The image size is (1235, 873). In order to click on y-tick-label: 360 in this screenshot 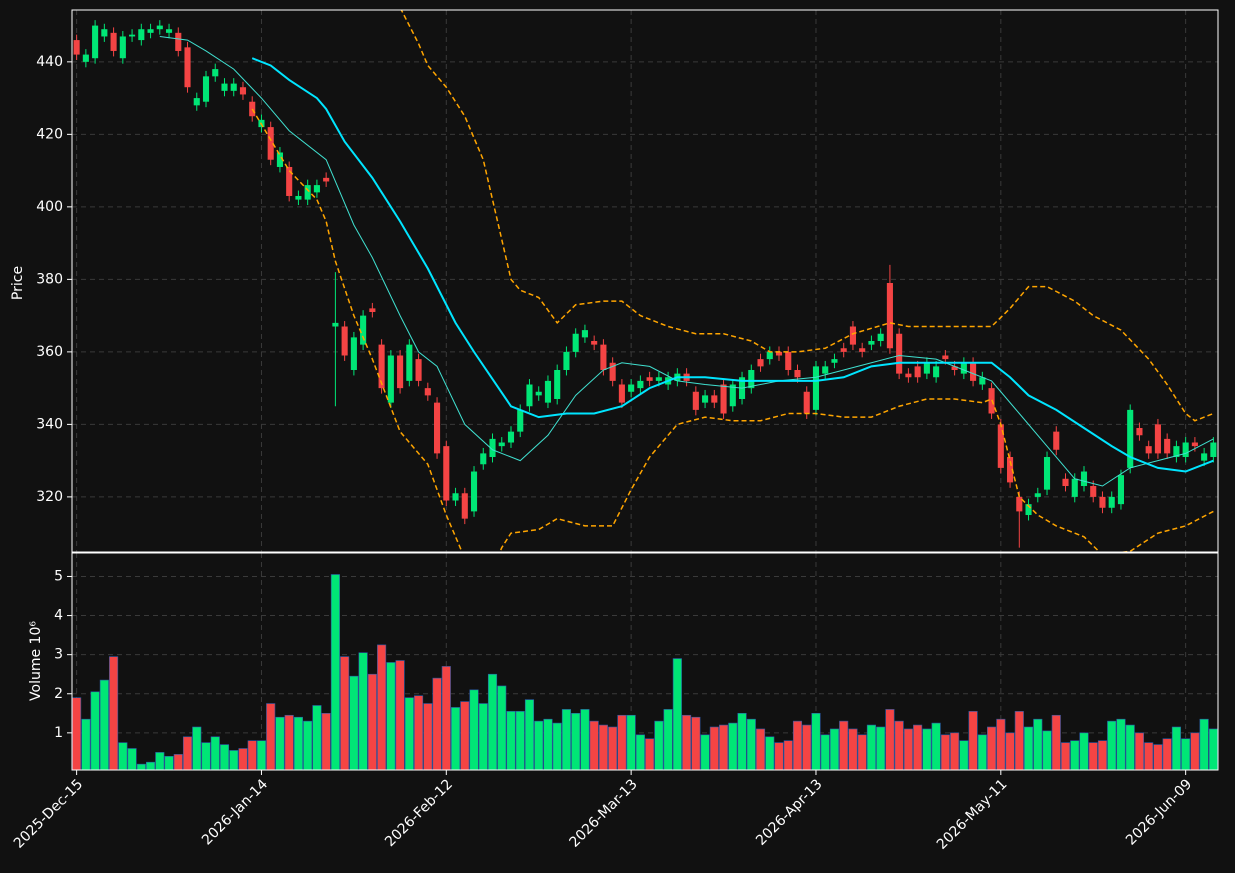, I will do `click(49, 352)`.